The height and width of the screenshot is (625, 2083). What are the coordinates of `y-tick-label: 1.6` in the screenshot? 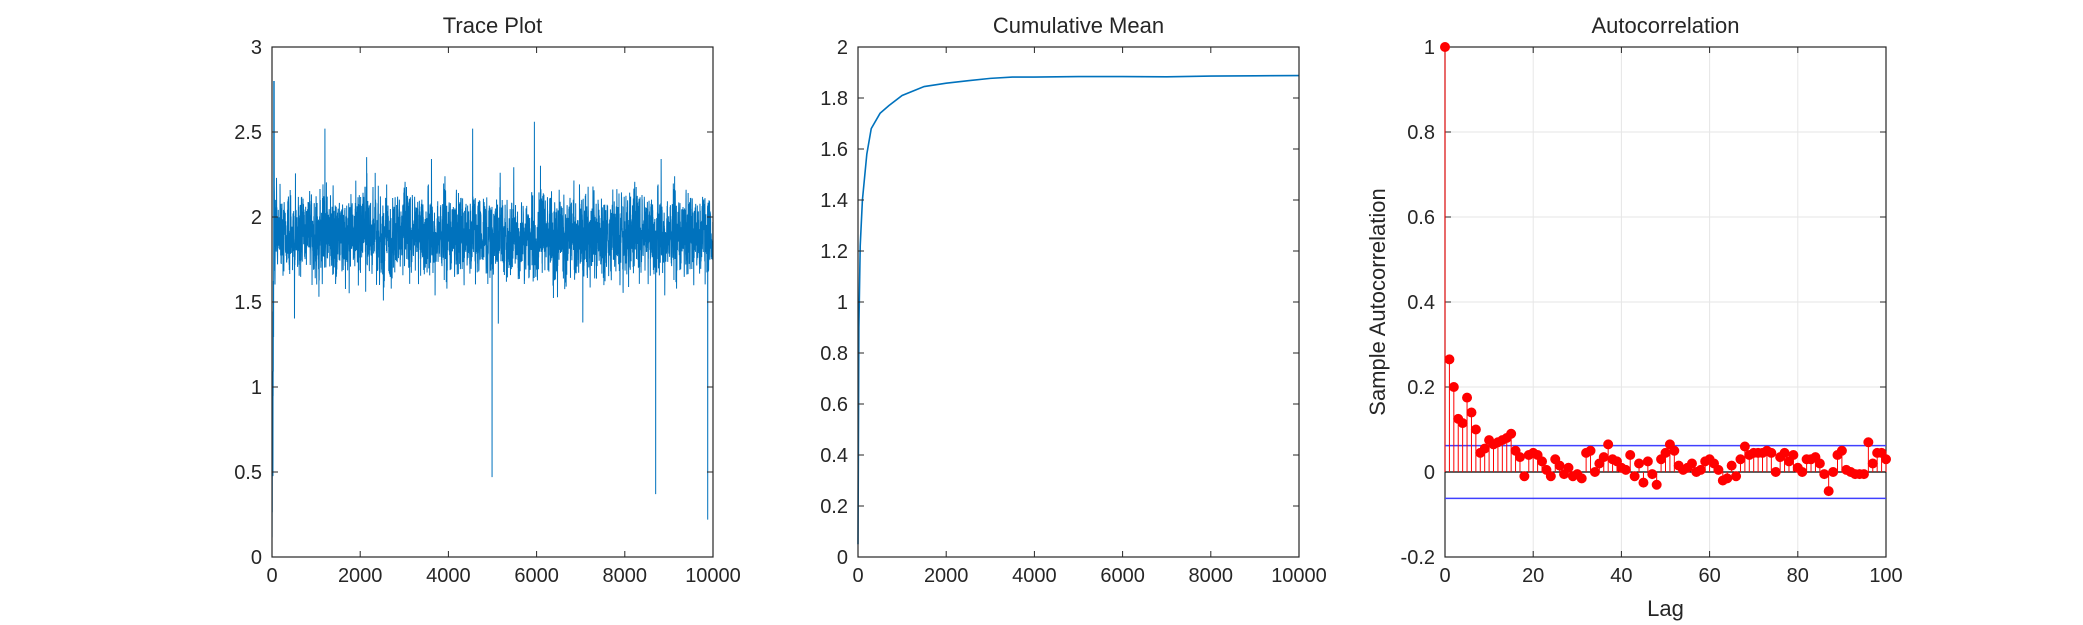 It's located at (834, 150).